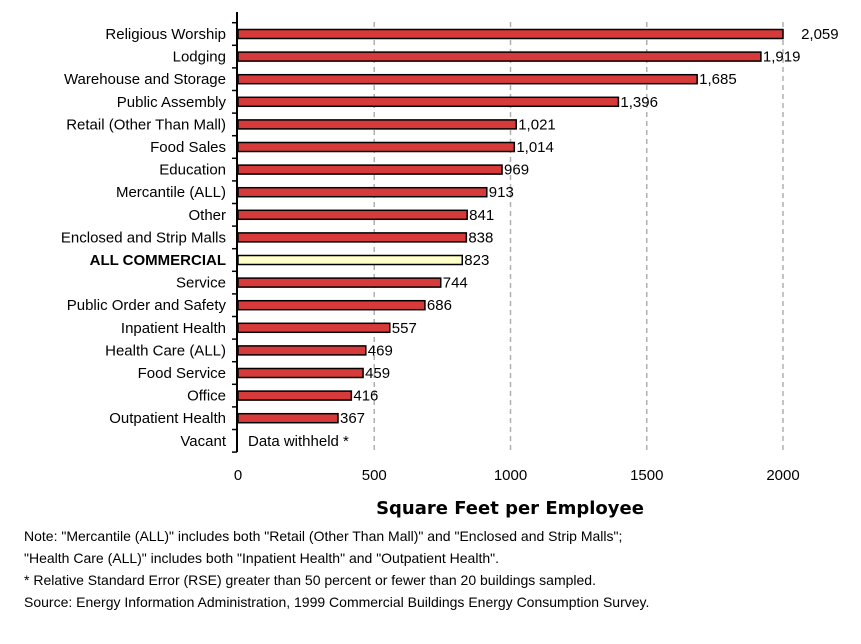  I want to click on category-label: Health Care (ALL), so click(165, 350).